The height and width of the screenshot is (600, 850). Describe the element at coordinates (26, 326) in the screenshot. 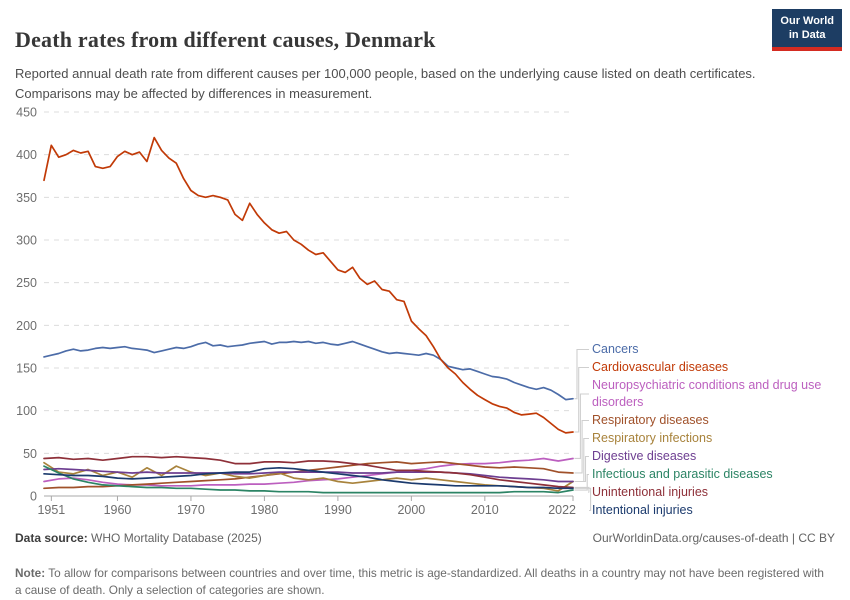

I see `y-tick-label-200: 200` at that location.